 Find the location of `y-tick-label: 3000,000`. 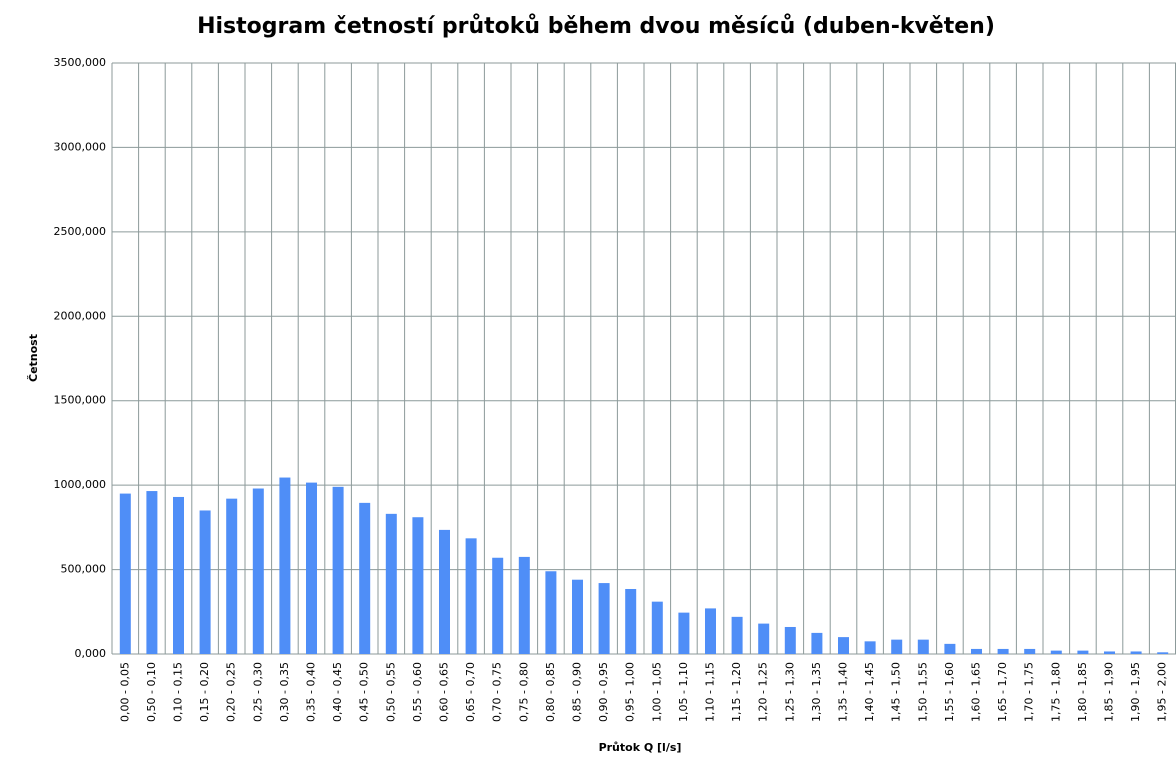

y-tick-label: 3000,000 is located at coordinates (80, 146).